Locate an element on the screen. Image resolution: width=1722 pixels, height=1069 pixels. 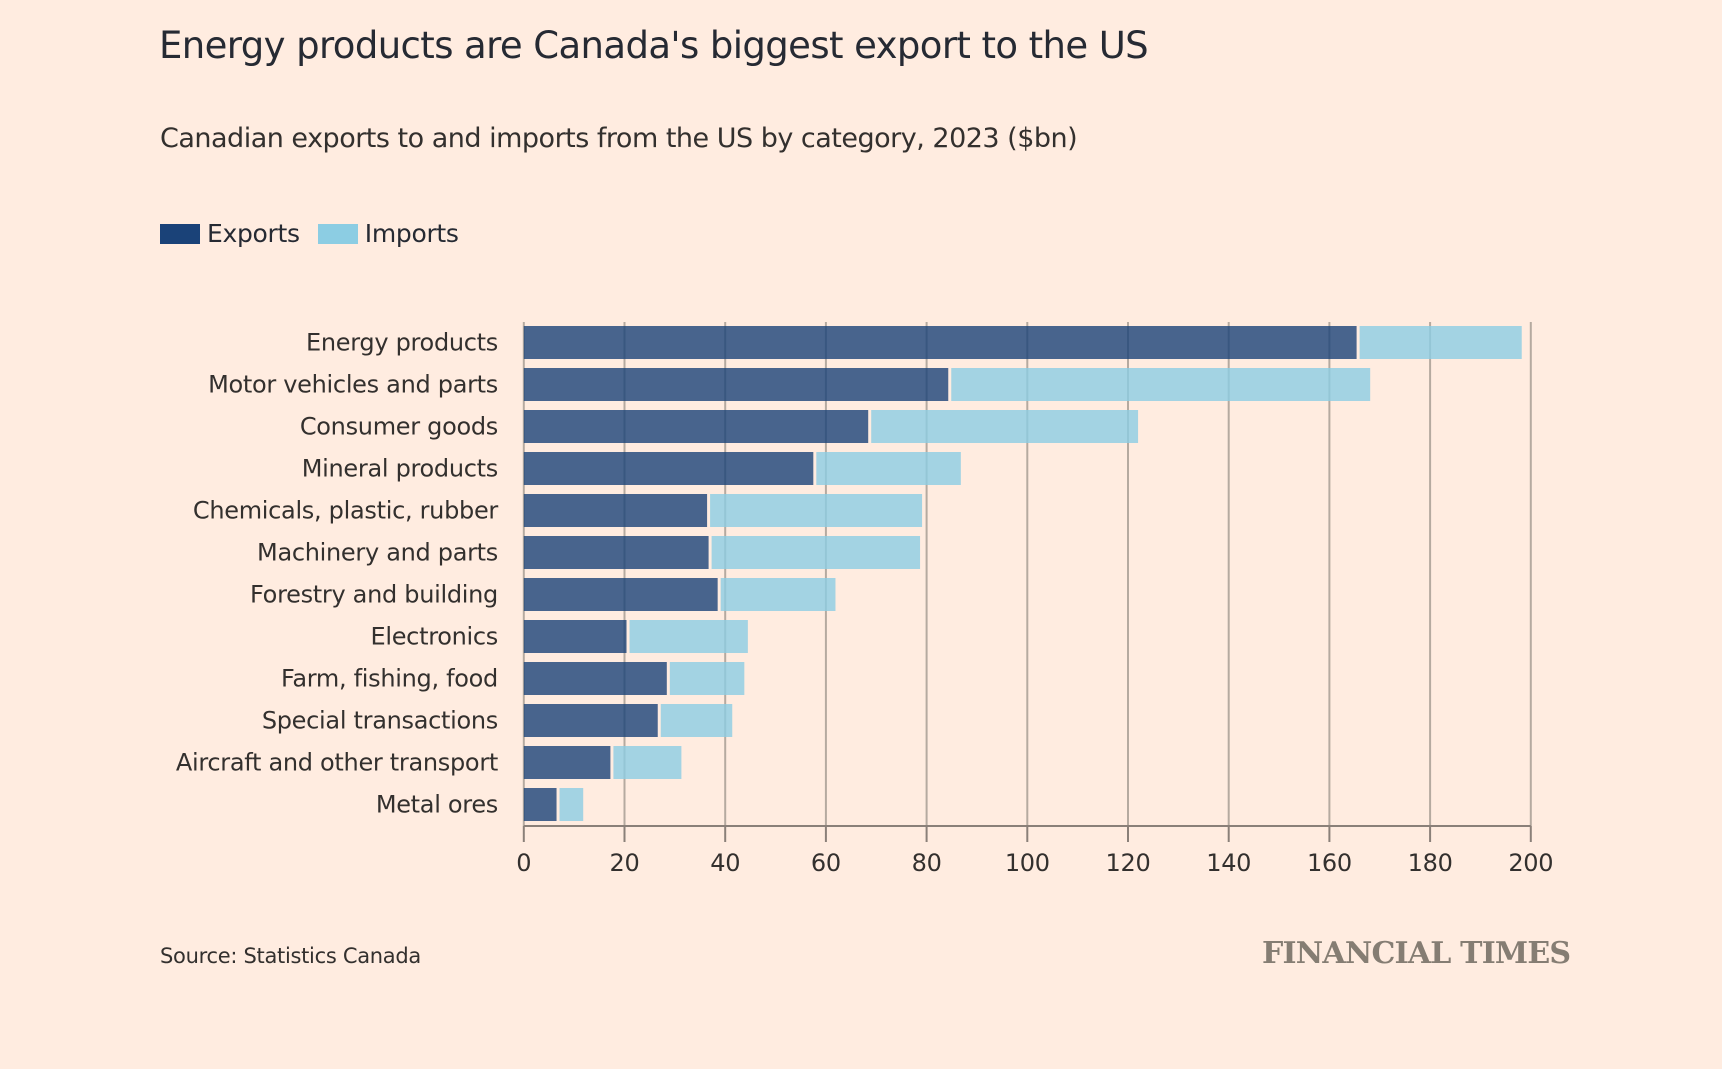
category-label: Forestry and building is located at coordinates (374, 595).